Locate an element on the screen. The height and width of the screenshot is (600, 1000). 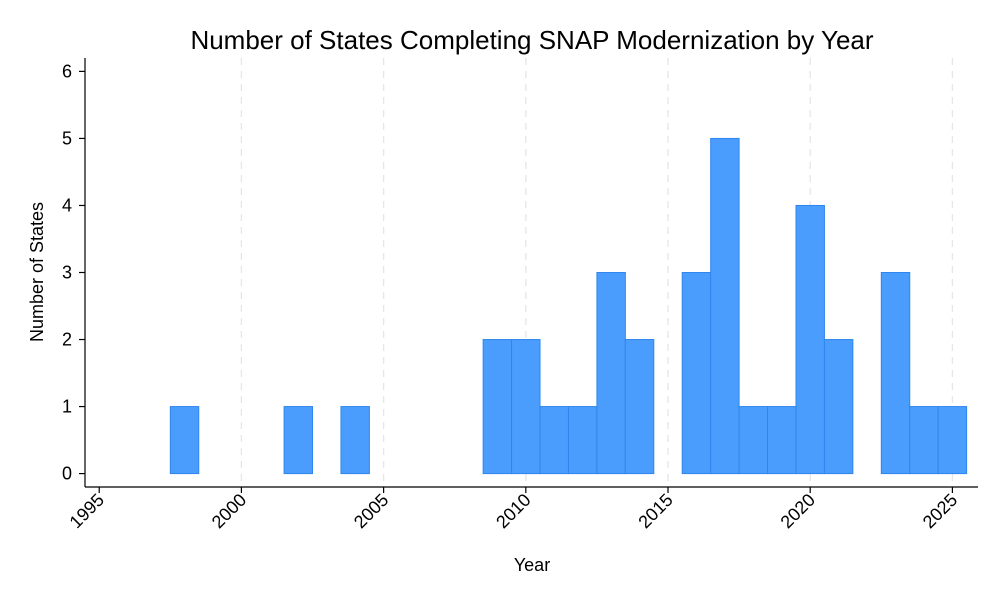
y-tick-label-1: 1 is located at coordinates (67, 407).